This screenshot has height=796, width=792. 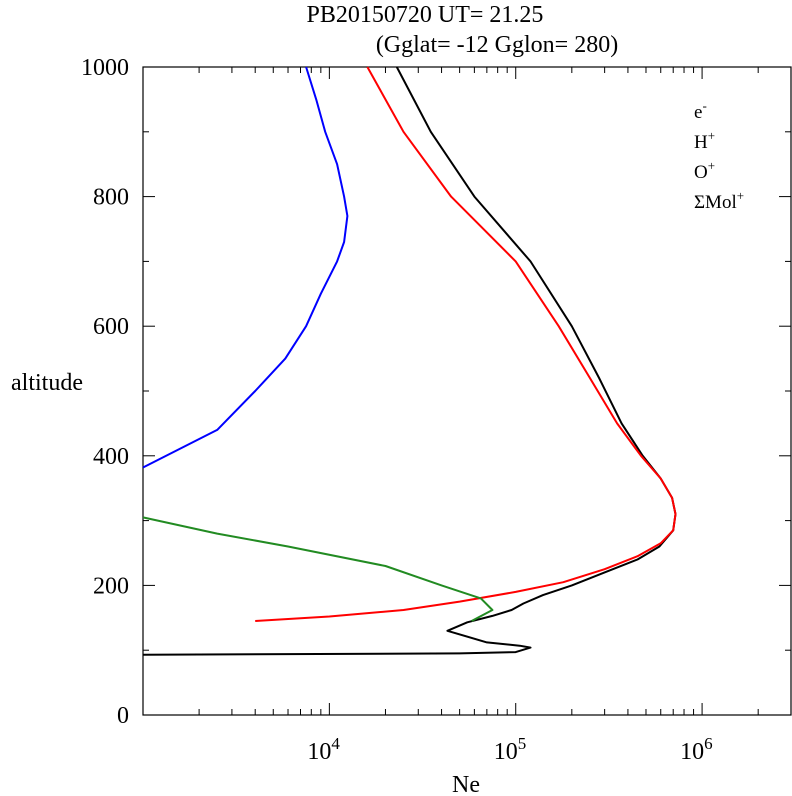 I want to click on y-tick-label: 0, so click(x=123, y=716).